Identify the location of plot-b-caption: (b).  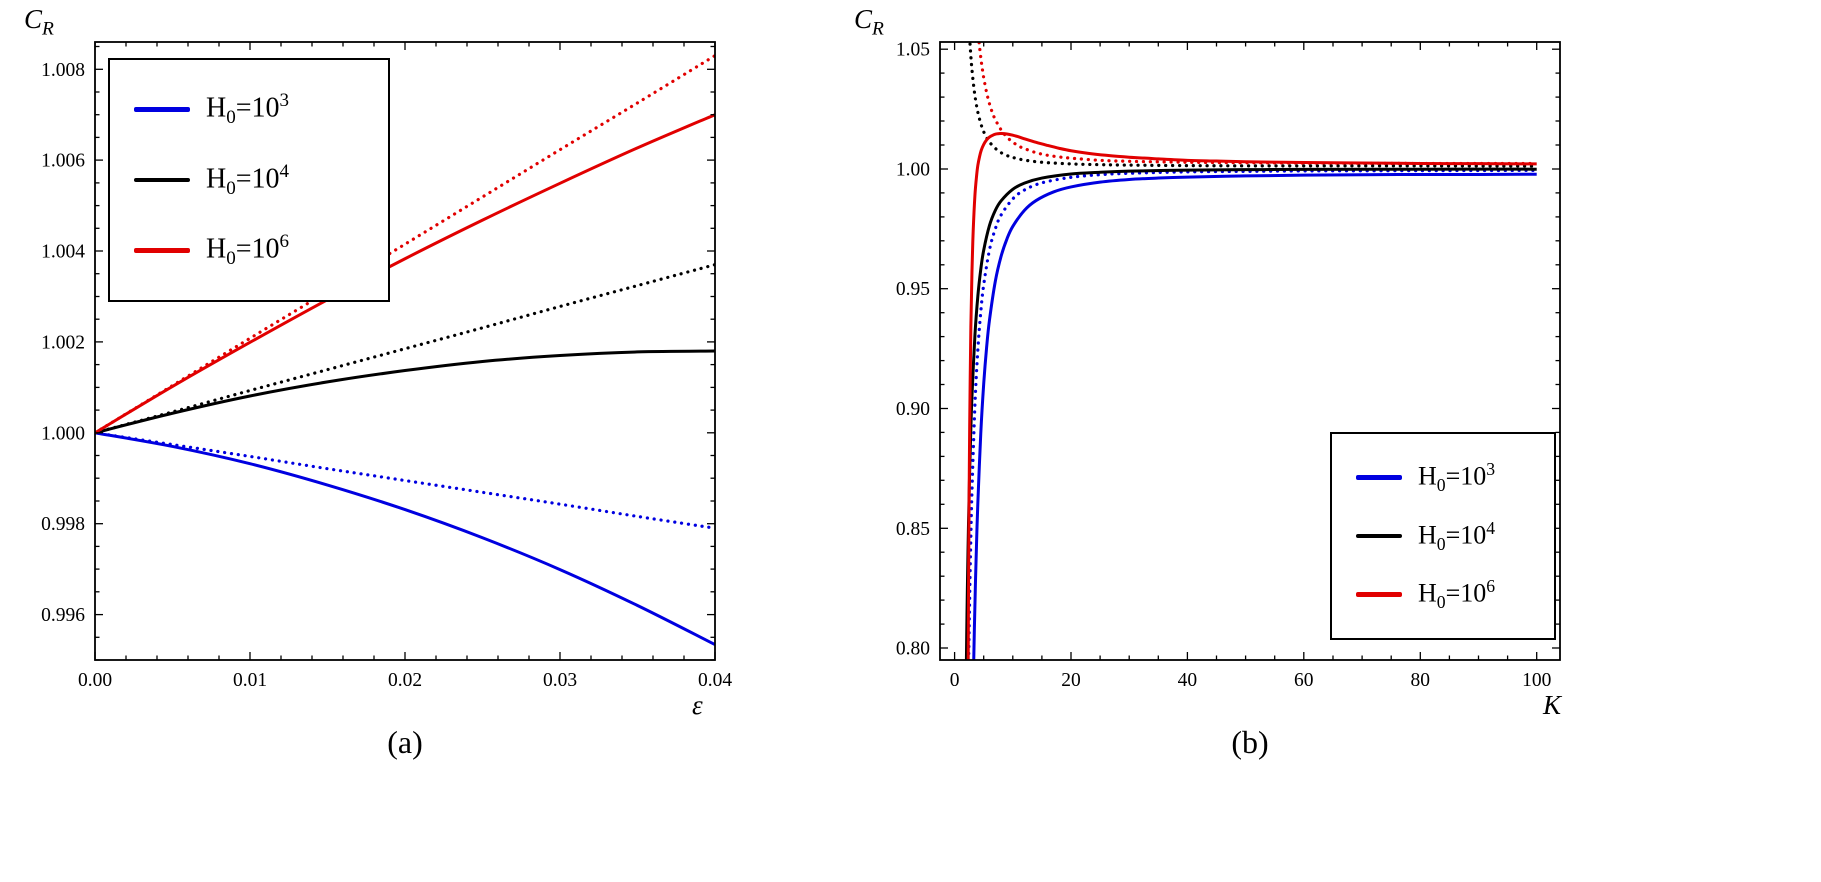
(1250, 742).